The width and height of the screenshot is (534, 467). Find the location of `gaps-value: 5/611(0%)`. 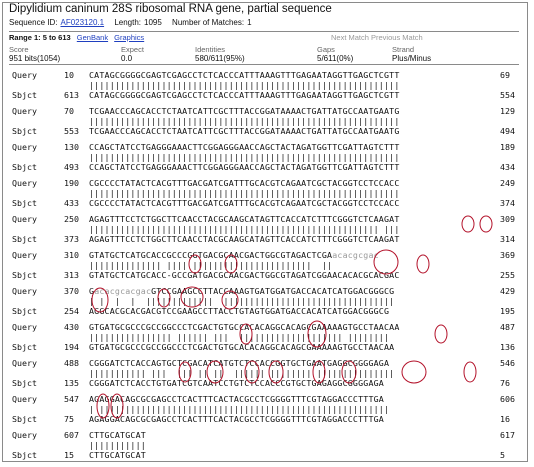

gaps-value: 5/611(0%) is located at coordinates (335, 58).